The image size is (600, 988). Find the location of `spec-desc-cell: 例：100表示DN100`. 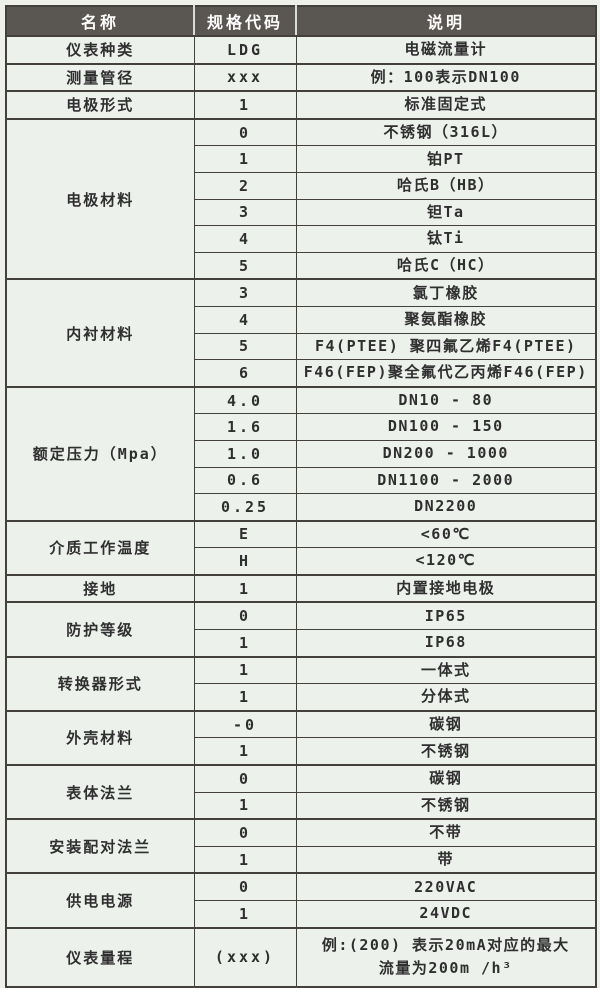

spec-desc-cell: 例：100表示DN100 is located at coordinates (446, 77).